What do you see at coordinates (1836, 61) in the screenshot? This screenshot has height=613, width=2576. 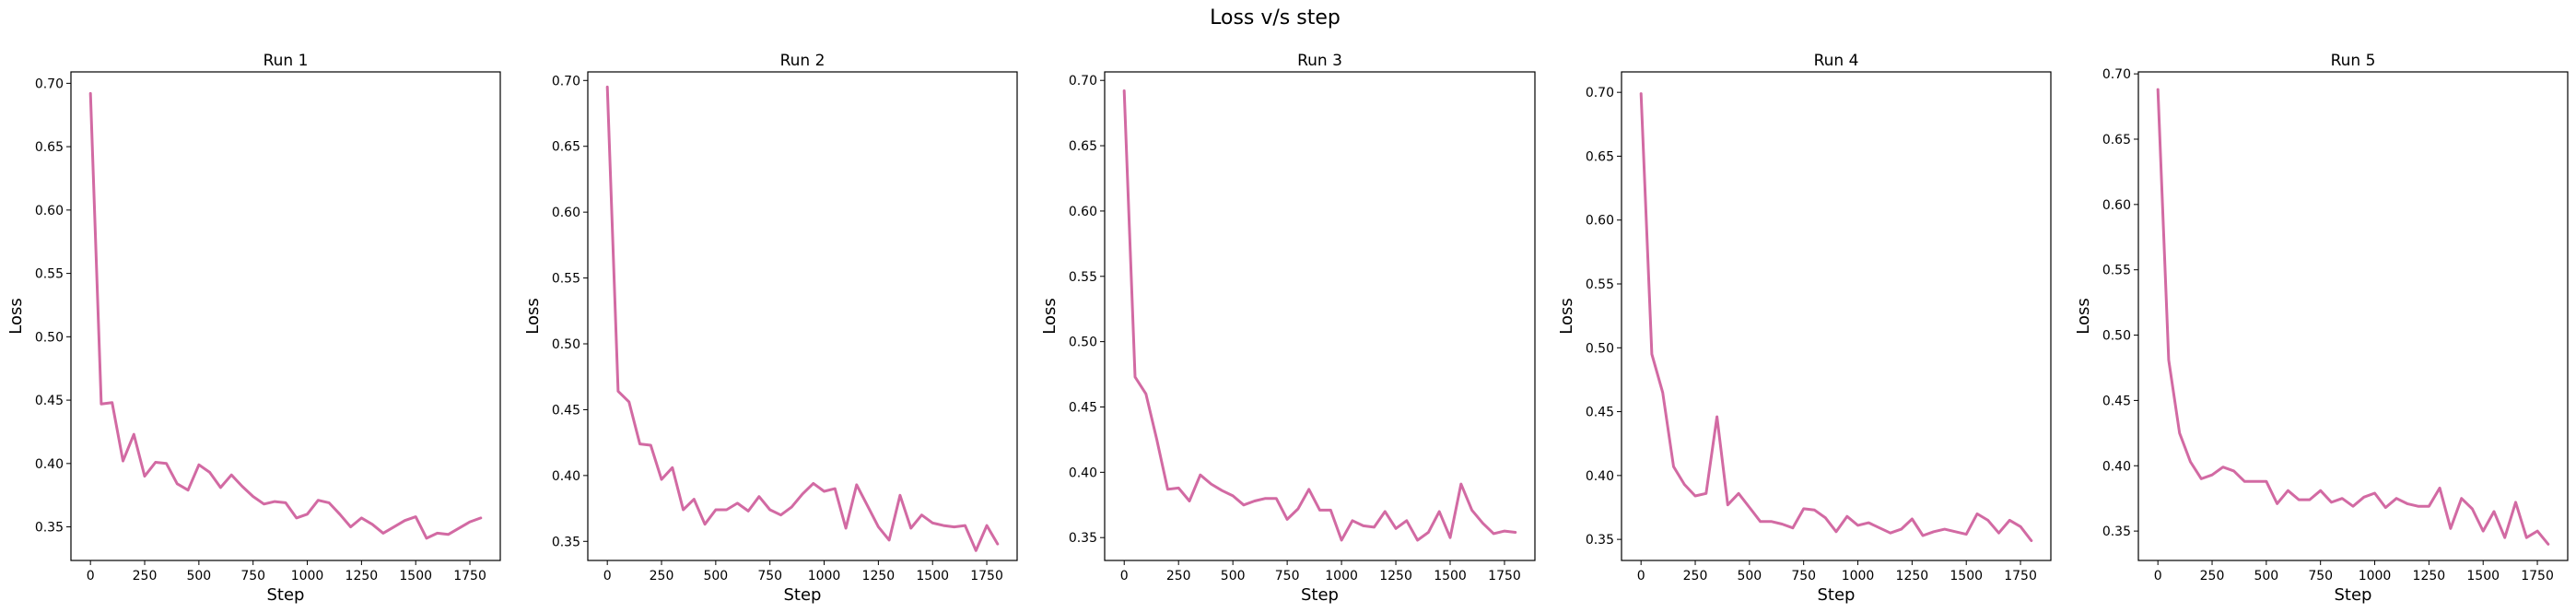 I see `subplot-title: Run 4` at bounding box center [1836, 61].